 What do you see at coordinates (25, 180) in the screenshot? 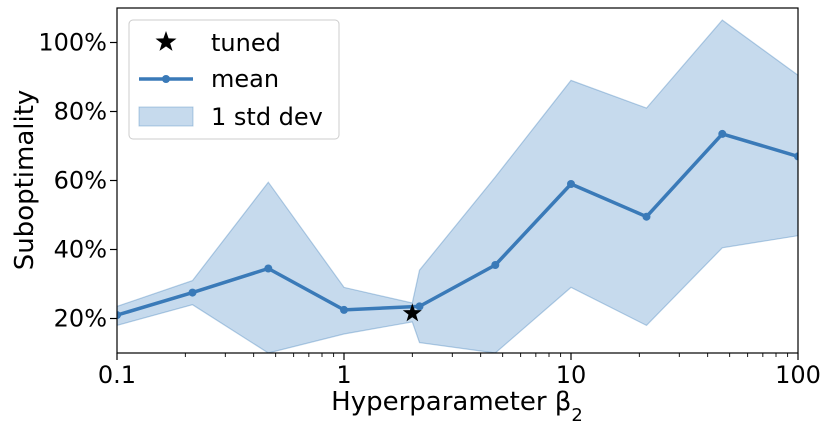
I see `y-axis-label: Suboptimality` at bounding box center [25, 180].